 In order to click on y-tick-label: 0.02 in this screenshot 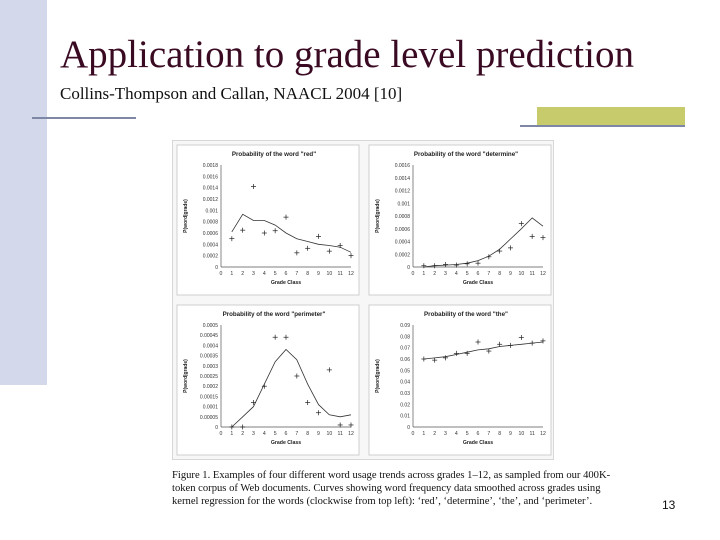, I will do `click(405, 405)`.